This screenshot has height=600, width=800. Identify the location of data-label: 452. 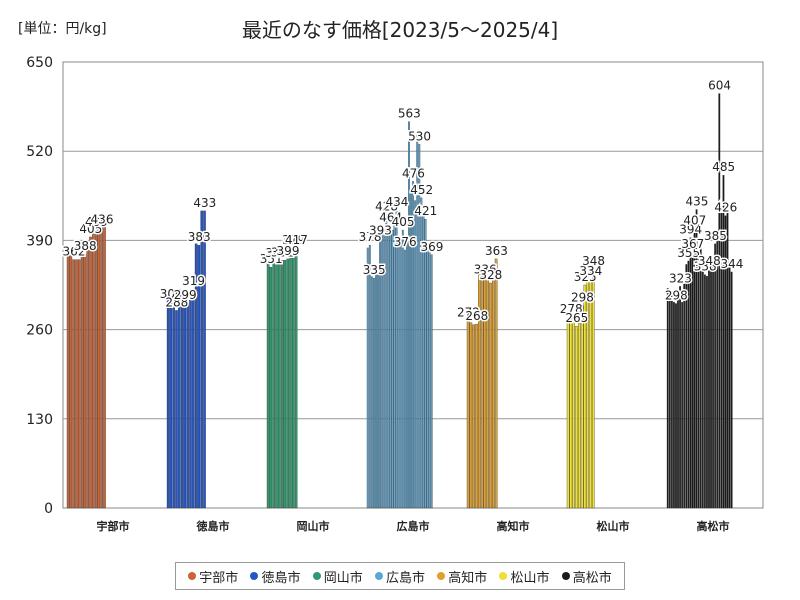
(421, 190).